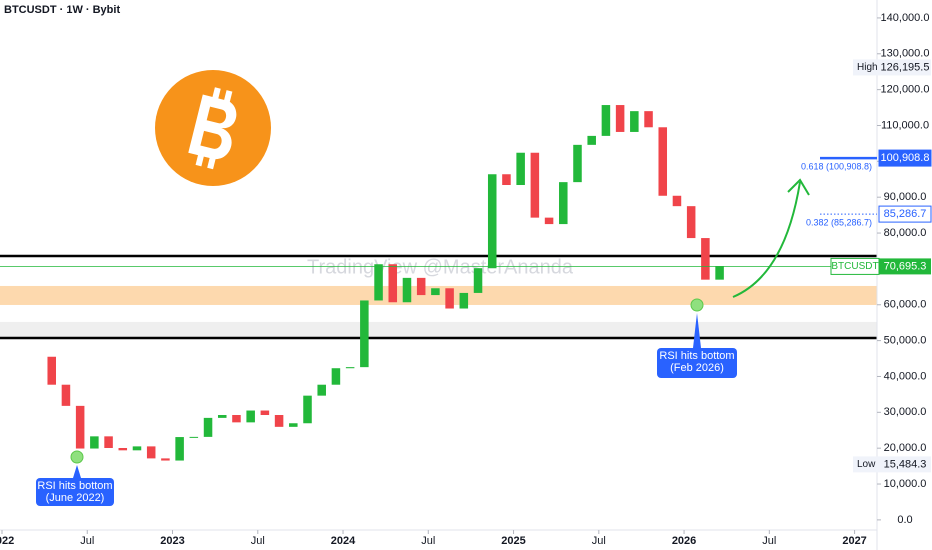 The height and width of the screenshot is (550, 932). I want to click on fib-ratio-label: 0.618 (100,908.8), so click(836, 166).